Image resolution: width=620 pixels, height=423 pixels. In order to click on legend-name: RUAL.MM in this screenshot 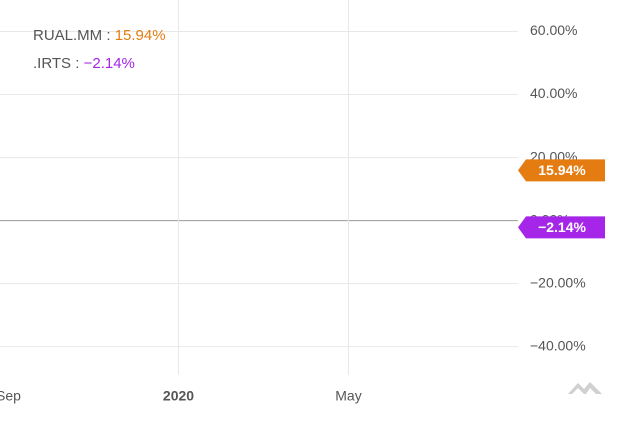, I will do `click(67, 35)`.